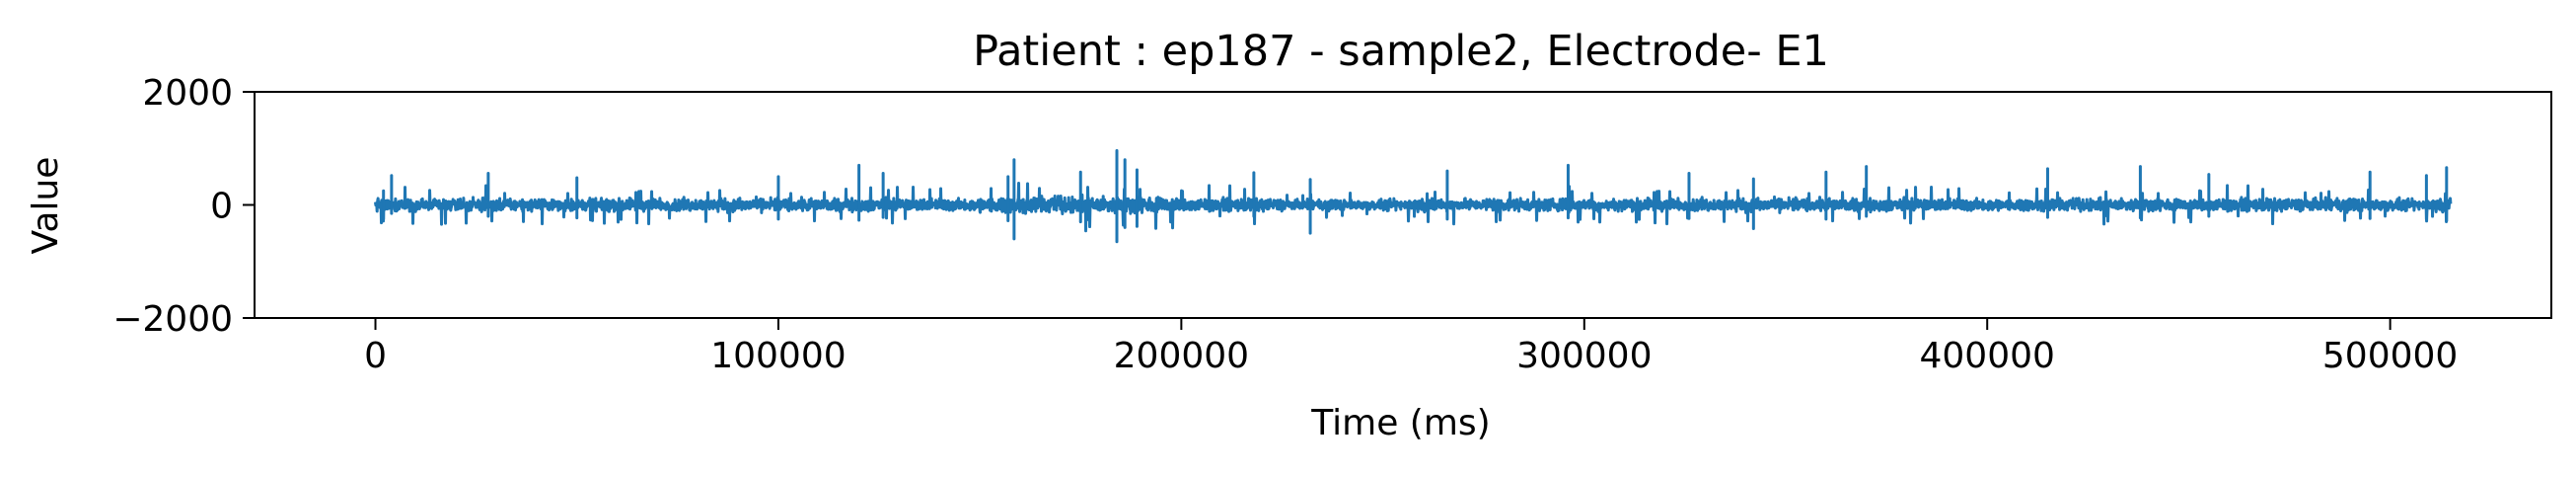 Image resolution: width=2576 pixels, height=477 pixels. What do you see at coordinates (375, 356) in the screenshot?
I see `x-tick-label: 0` at bounding box center [375, 356].